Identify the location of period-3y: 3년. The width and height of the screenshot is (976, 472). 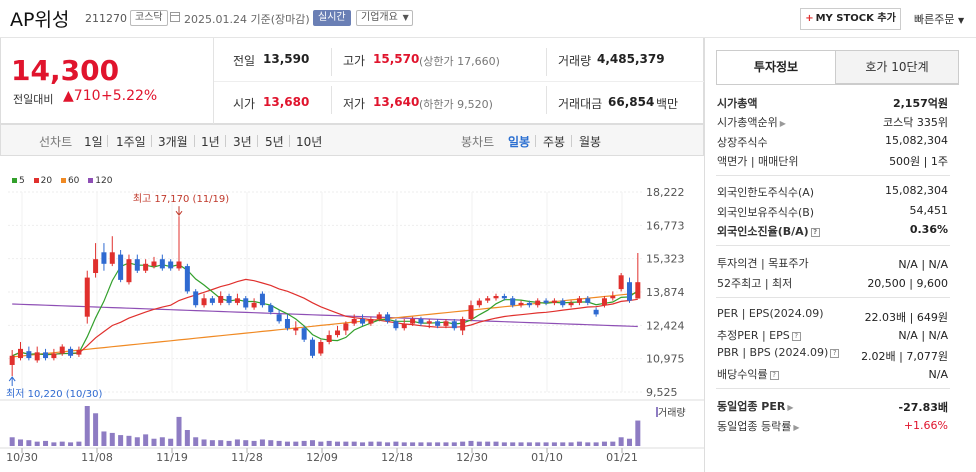
(242, 142).